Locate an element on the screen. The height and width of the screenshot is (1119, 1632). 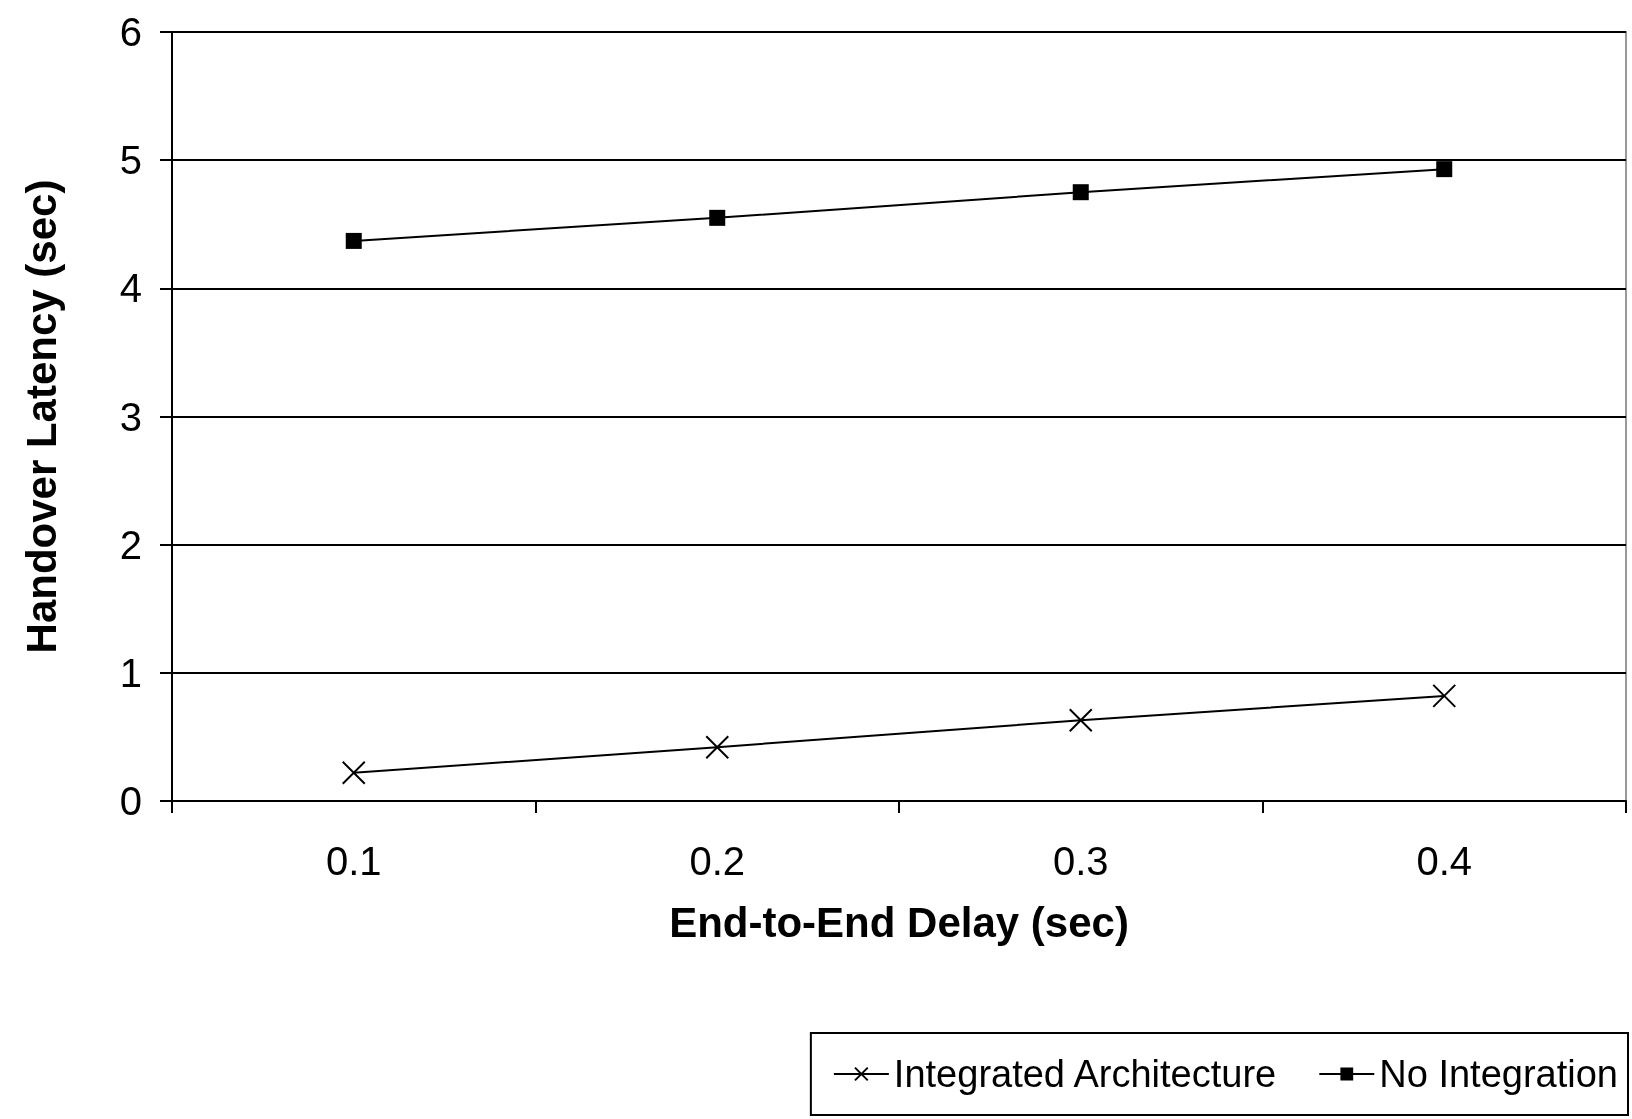
x-tick-label: 0.1 is located at coordinates (353, 861).